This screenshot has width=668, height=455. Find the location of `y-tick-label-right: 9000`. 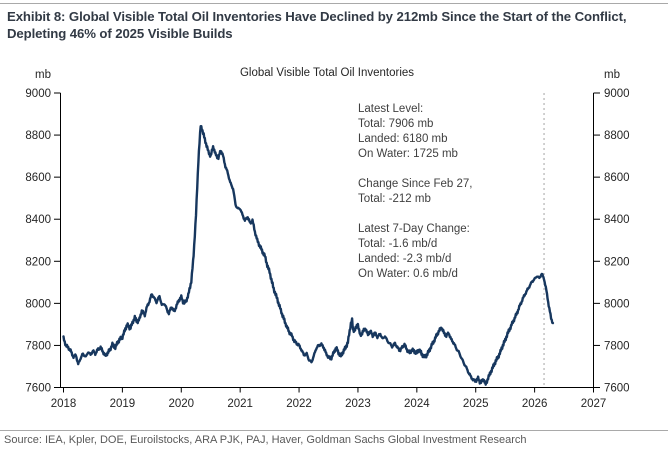

y-tick-label-right: 9000 is located at coordinates (617, 94).